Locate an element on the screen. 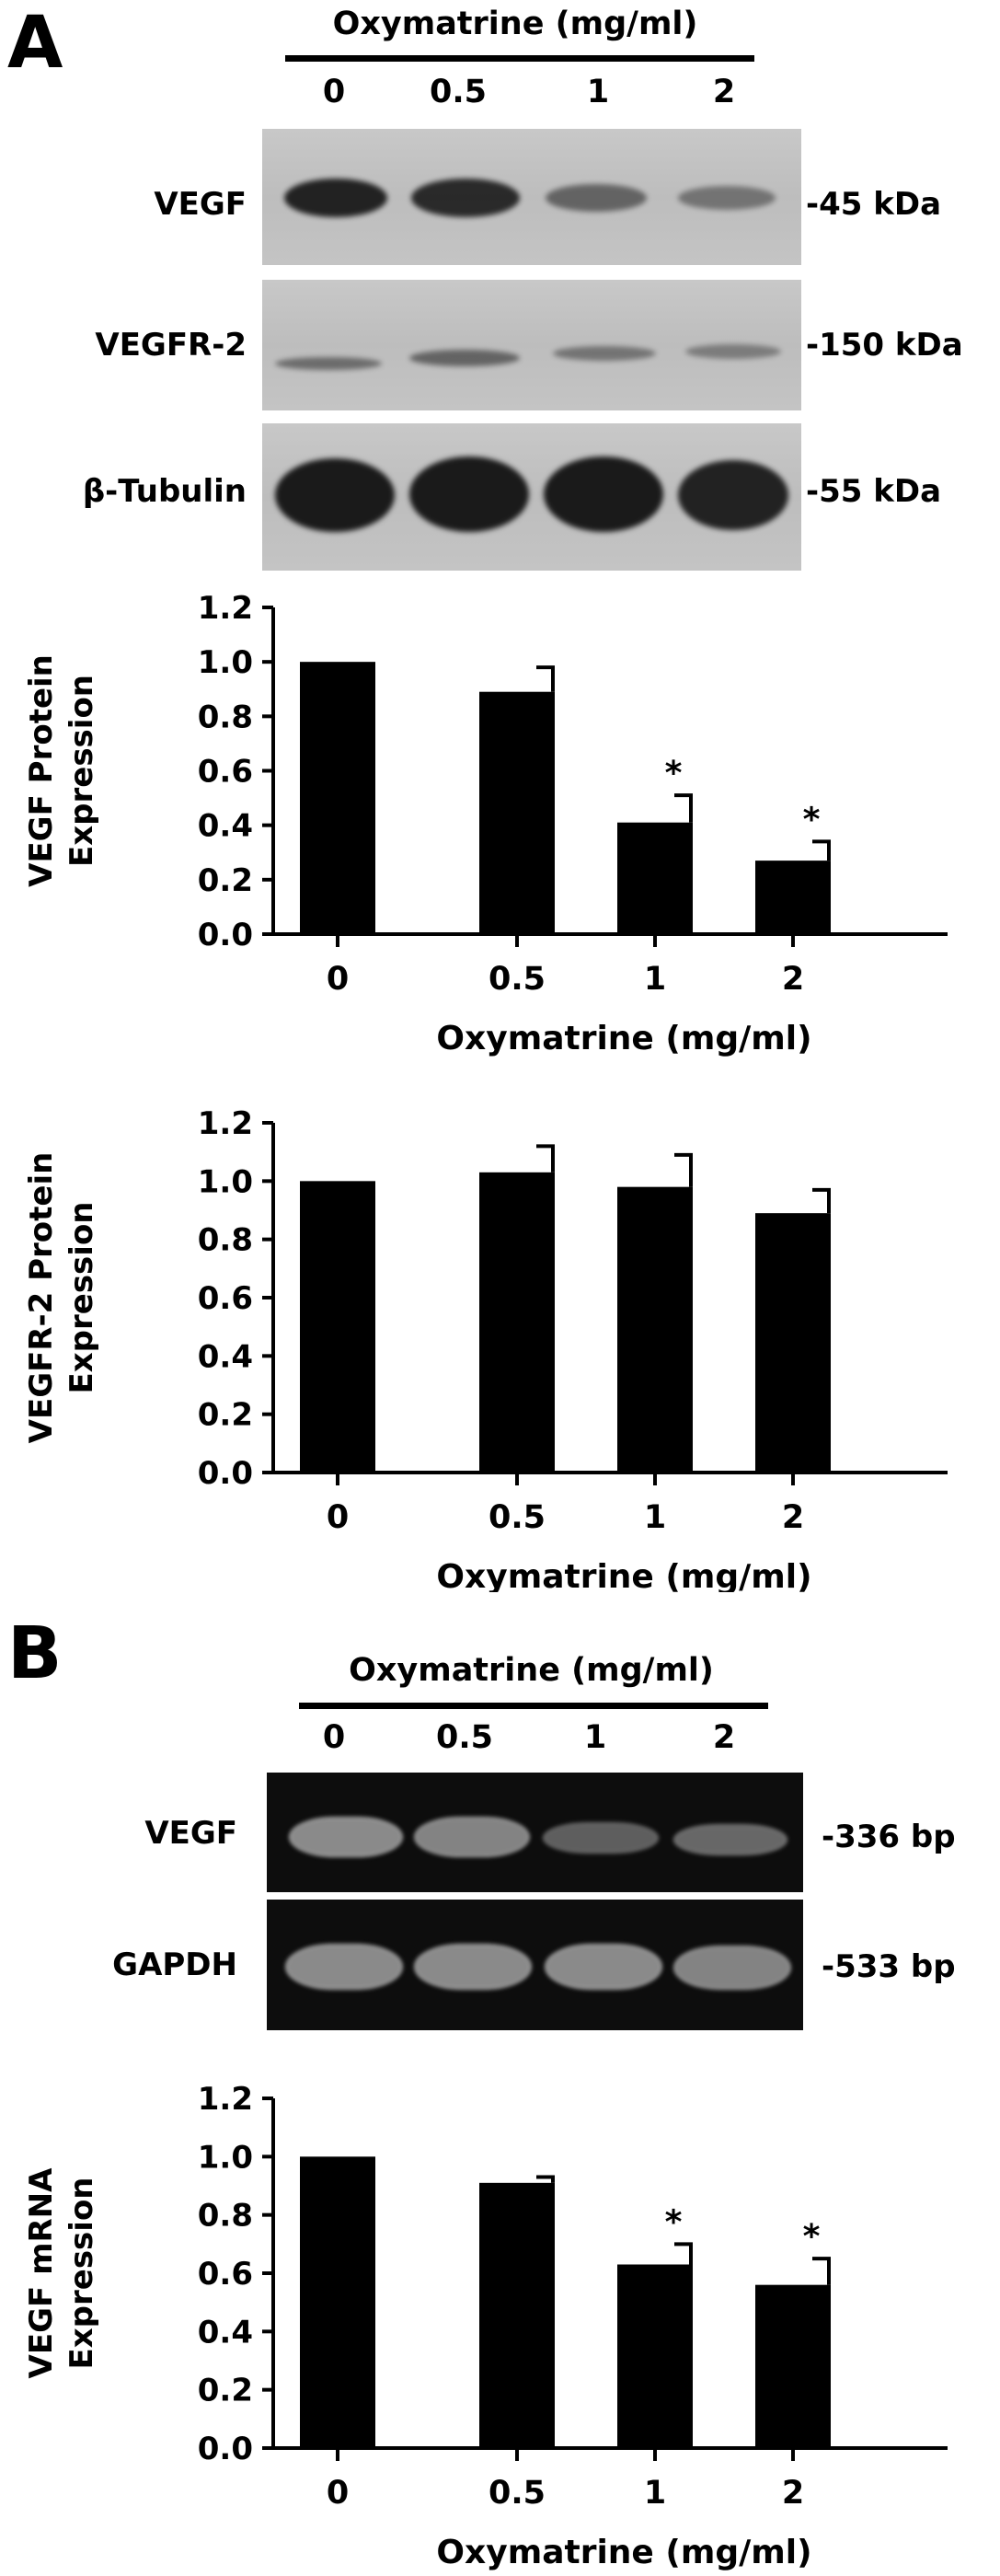  y-axis-label: VEGF Protein Expression is located at coordinates (61, 770).